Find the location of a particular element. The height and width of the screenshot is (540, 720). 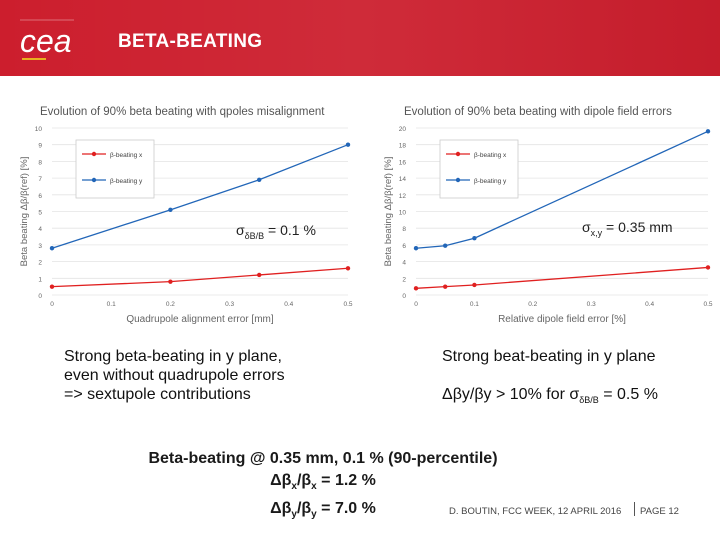

y-tick-label: 3 is located at coordinates (40, 246).